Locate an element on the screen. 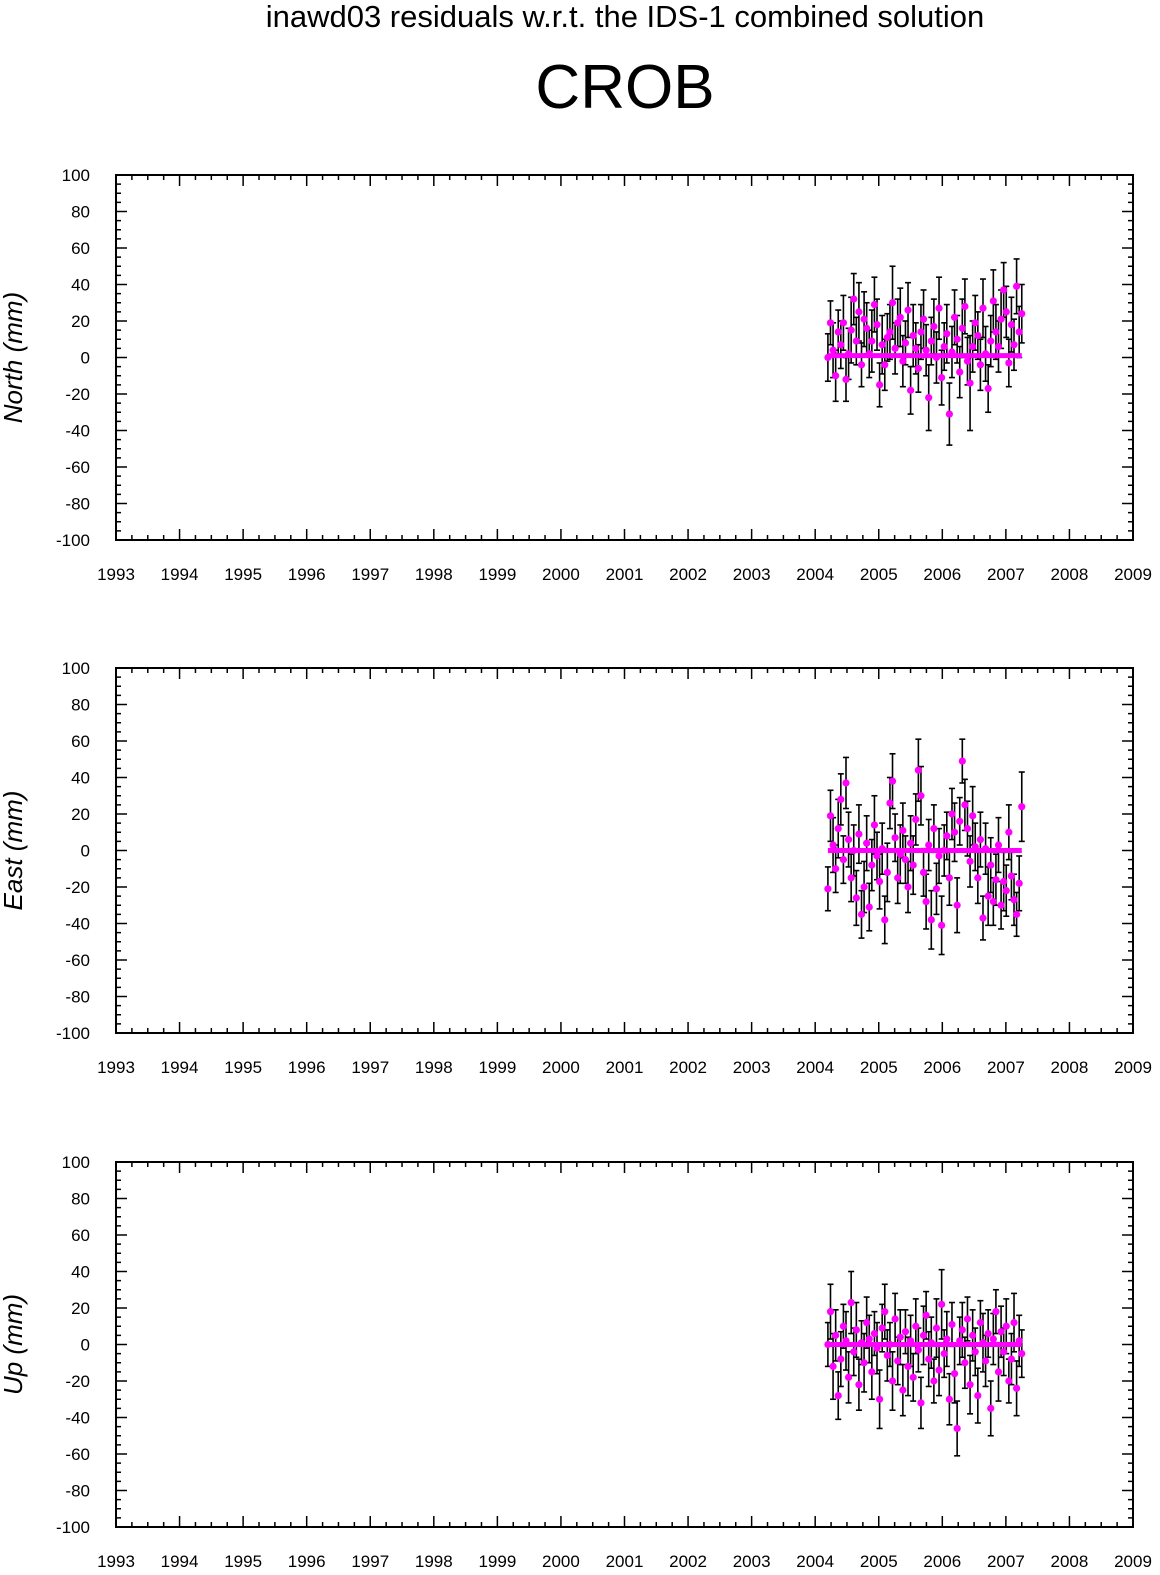  y-tick-label: 80 is located at coordinates (80, 212).